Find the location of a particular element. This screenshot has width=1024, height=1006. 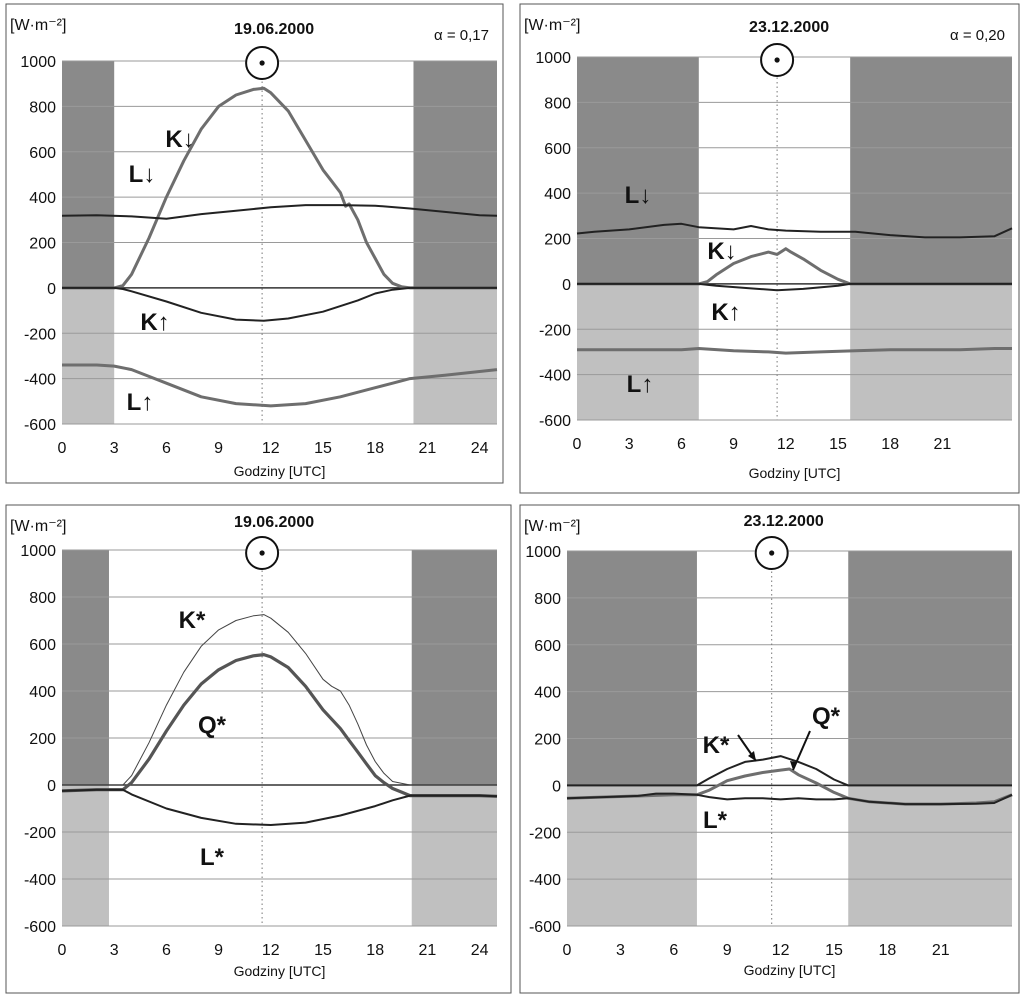

arrow-q-star-head is located at coordinates (793, 765).